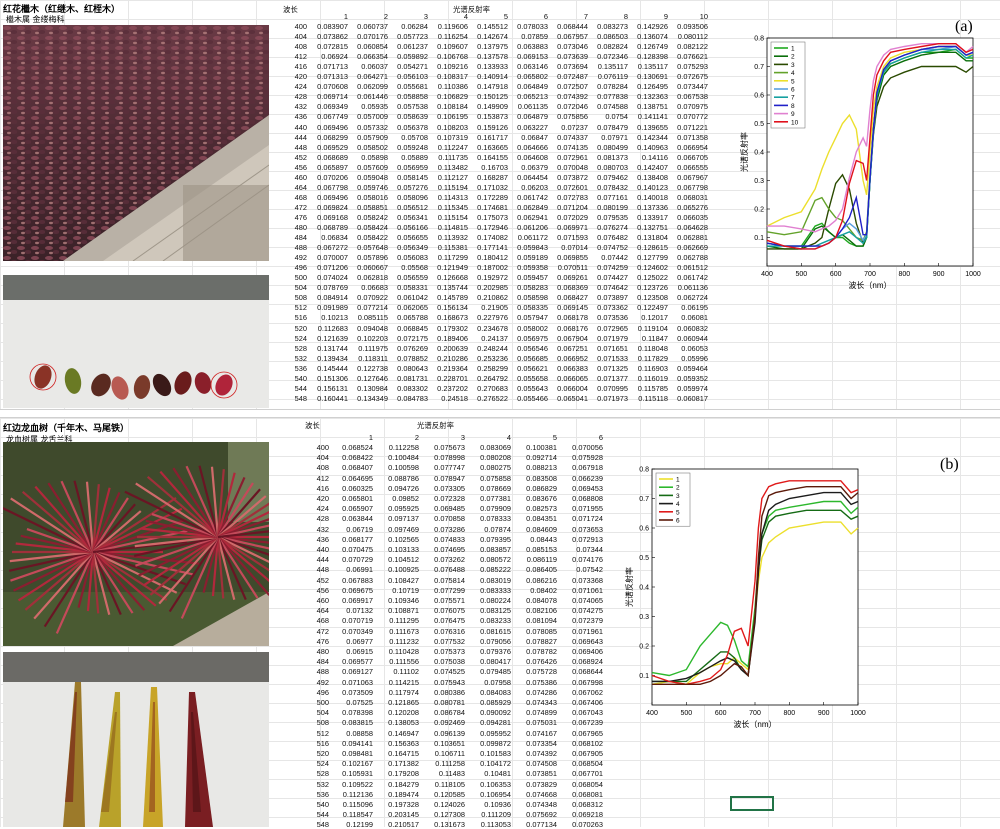 This screenshot has width=1000, height=829. Describe the element at coordinates (359, 641) in the screenshot. I see `reflectance-cell: 0.06977` at that location.